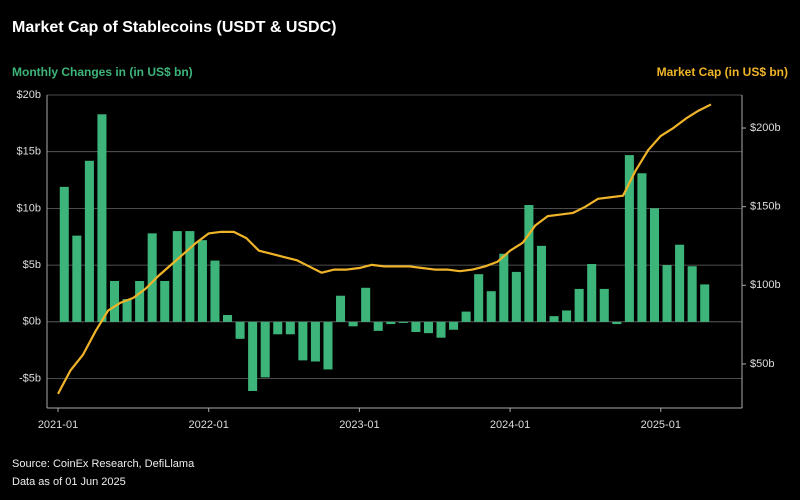 Image resolution: width=800 pixels, height=500 pixels. I want to click on y2-axis-title: Market Cap (in US$ bn), so click(722, 72).